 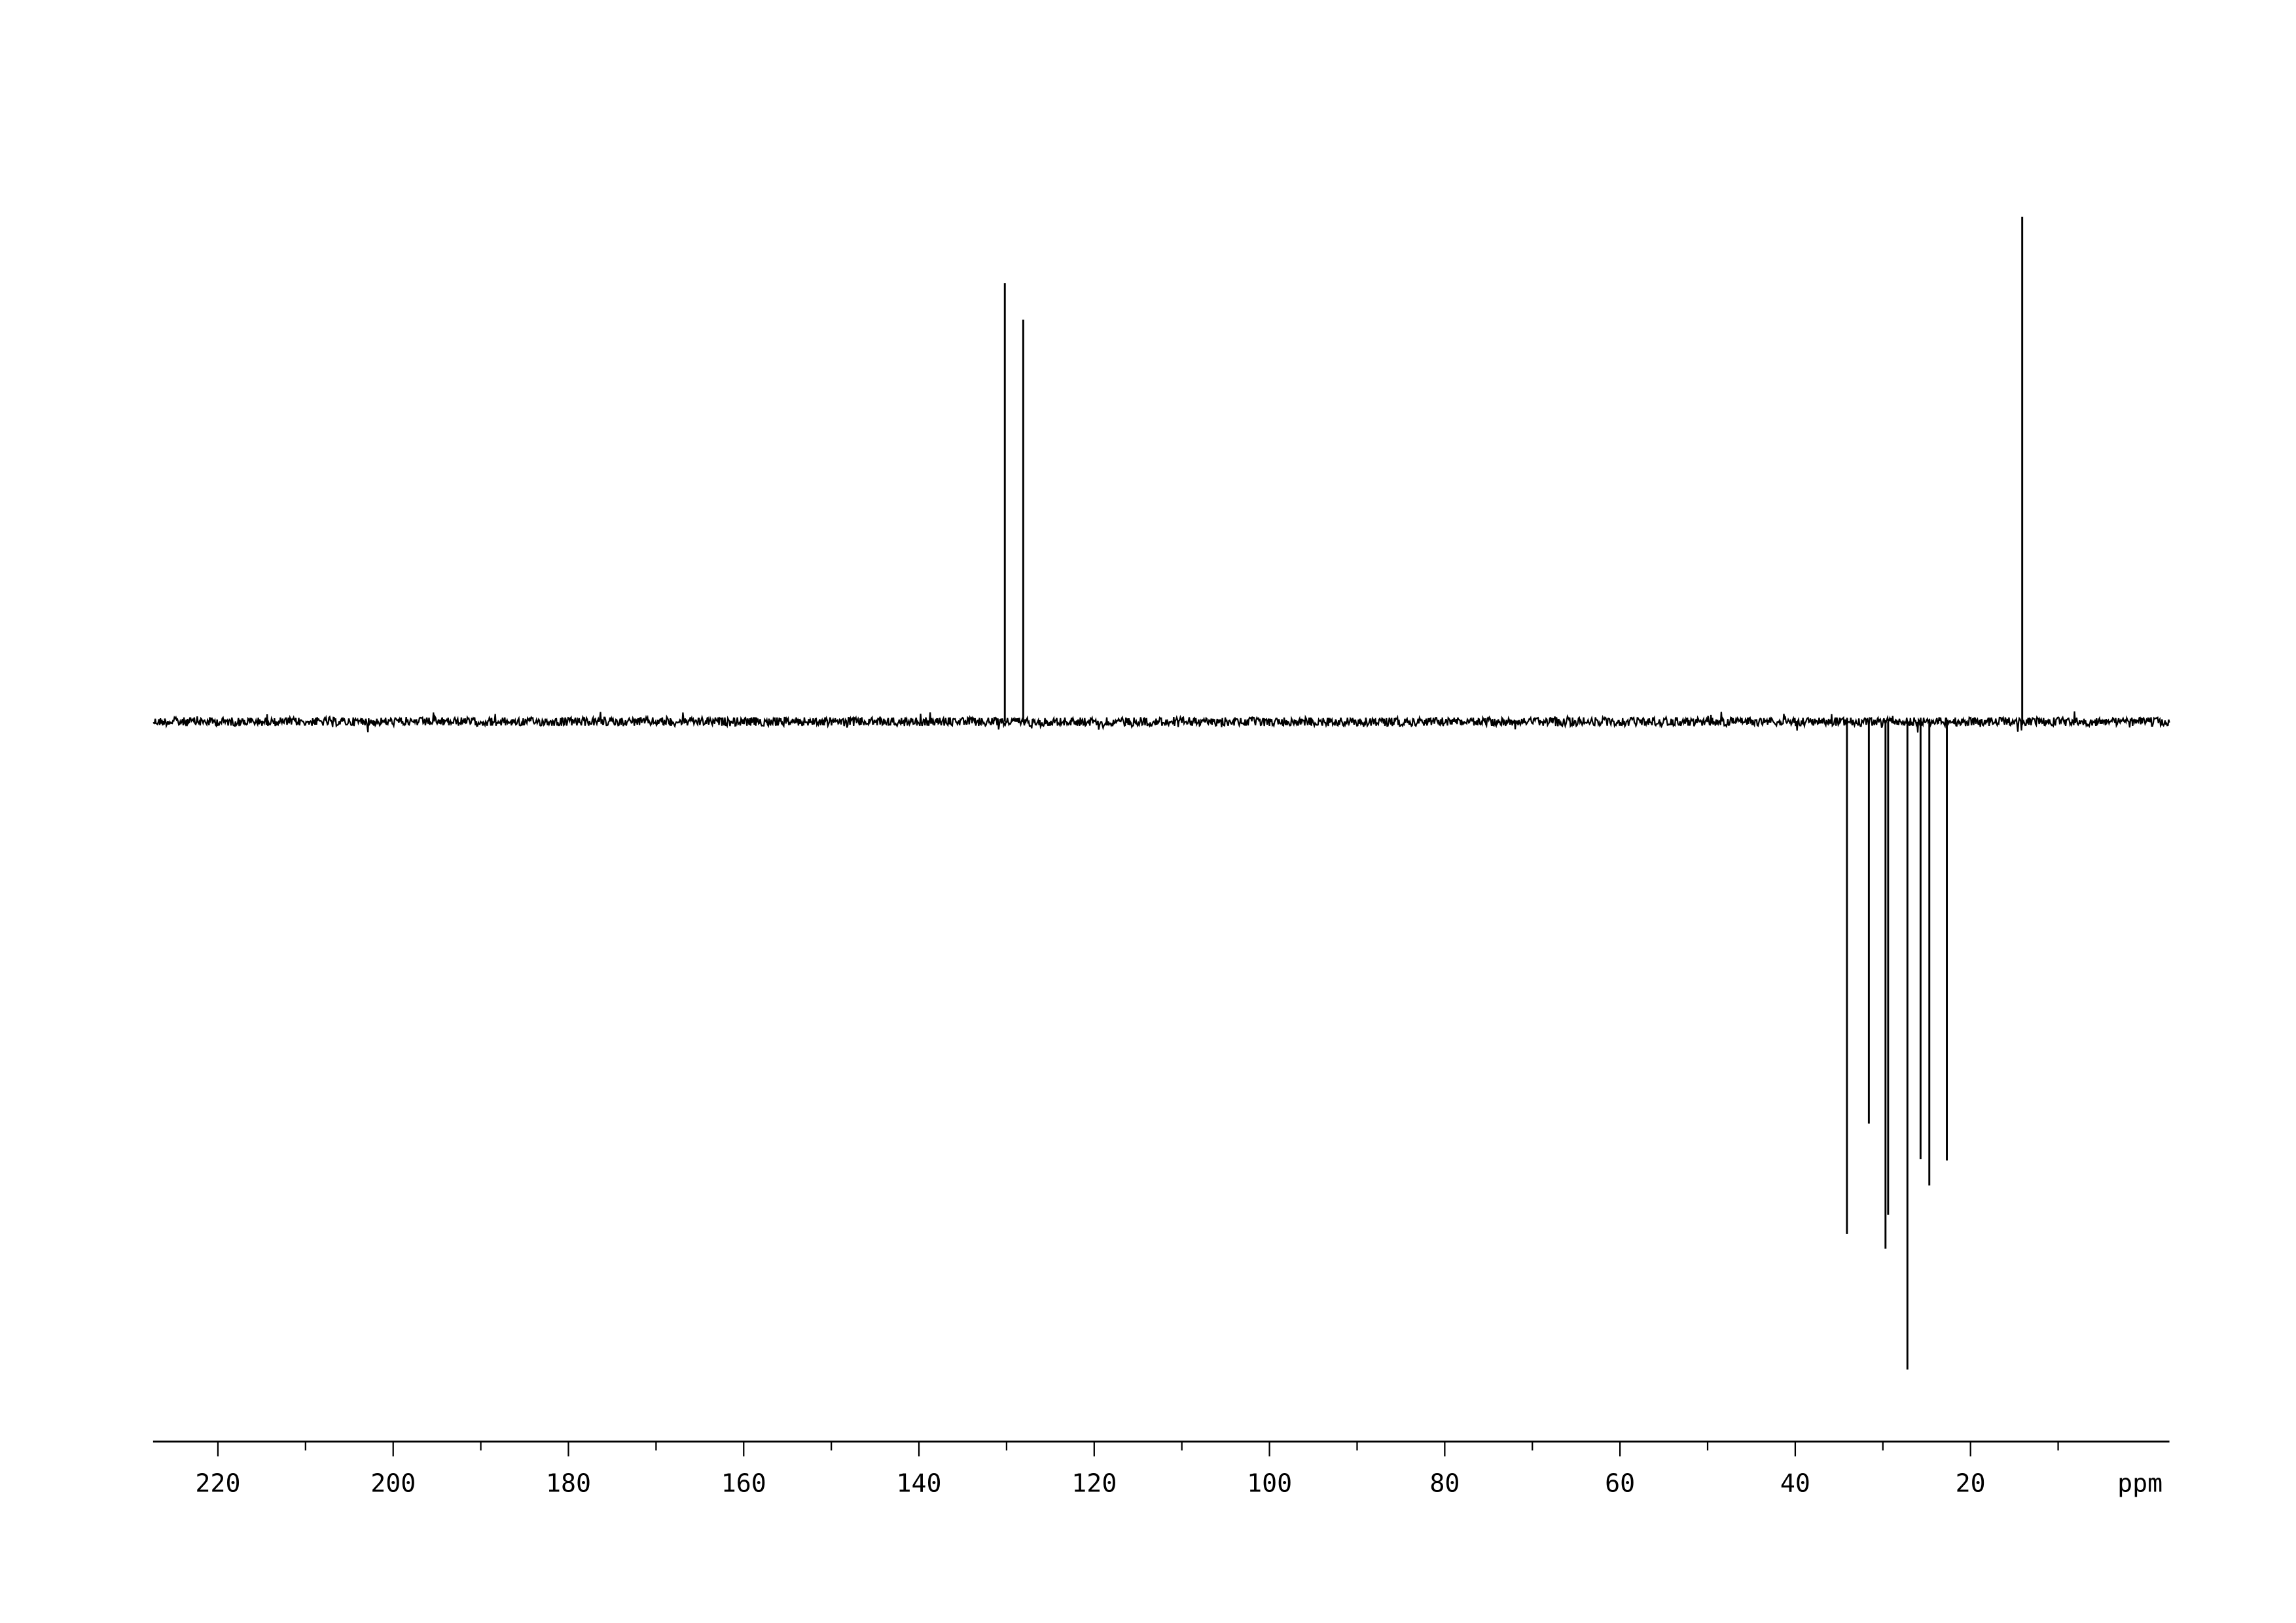 What do you see at coordinates (568, 1483) in the screenshot?
I see `x-tick-label: 180` at bounding box center [568, 1483].